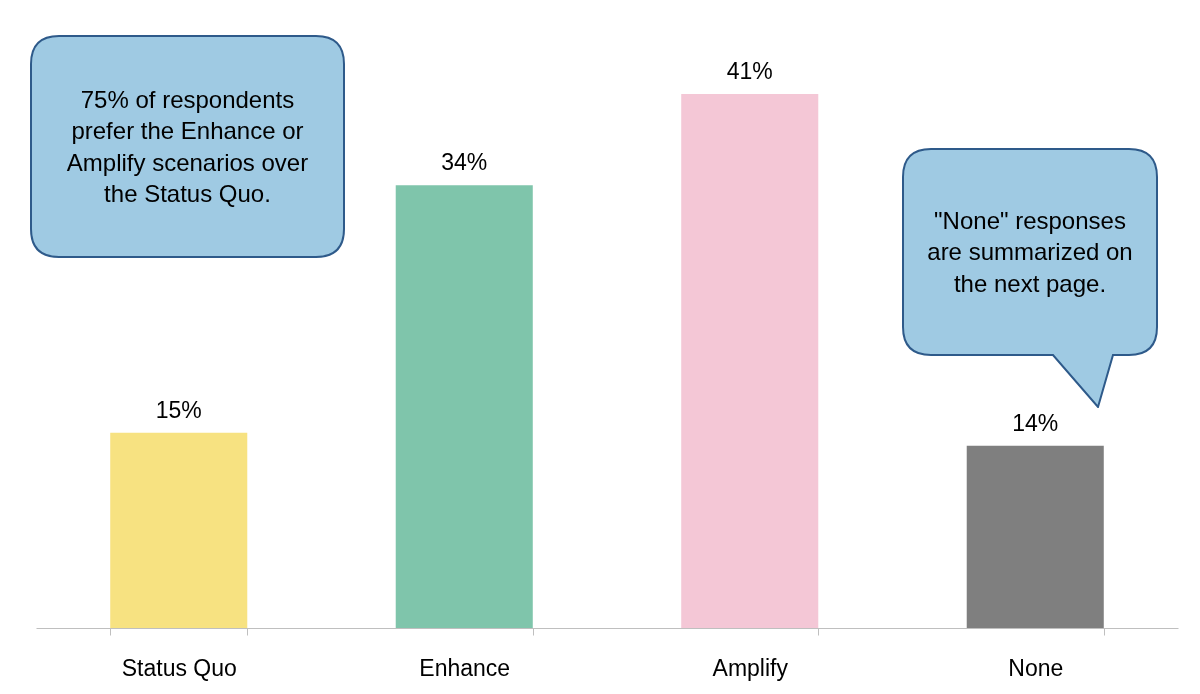 The width and height of the screenshot is (1200, 694). Describe the element at coordinates (1030, 252) in the screenshot. I see `annotation: "None" responses are summarized on the next page.` at that location.